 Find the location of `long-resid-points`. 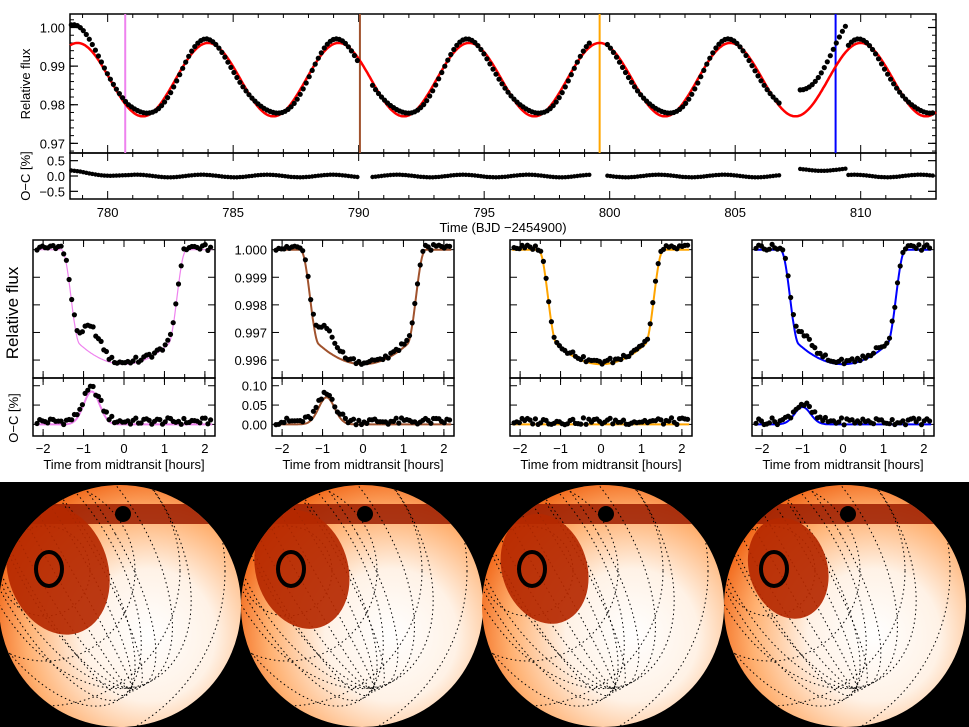

long-resid-points is located at coordinates (502, 173).